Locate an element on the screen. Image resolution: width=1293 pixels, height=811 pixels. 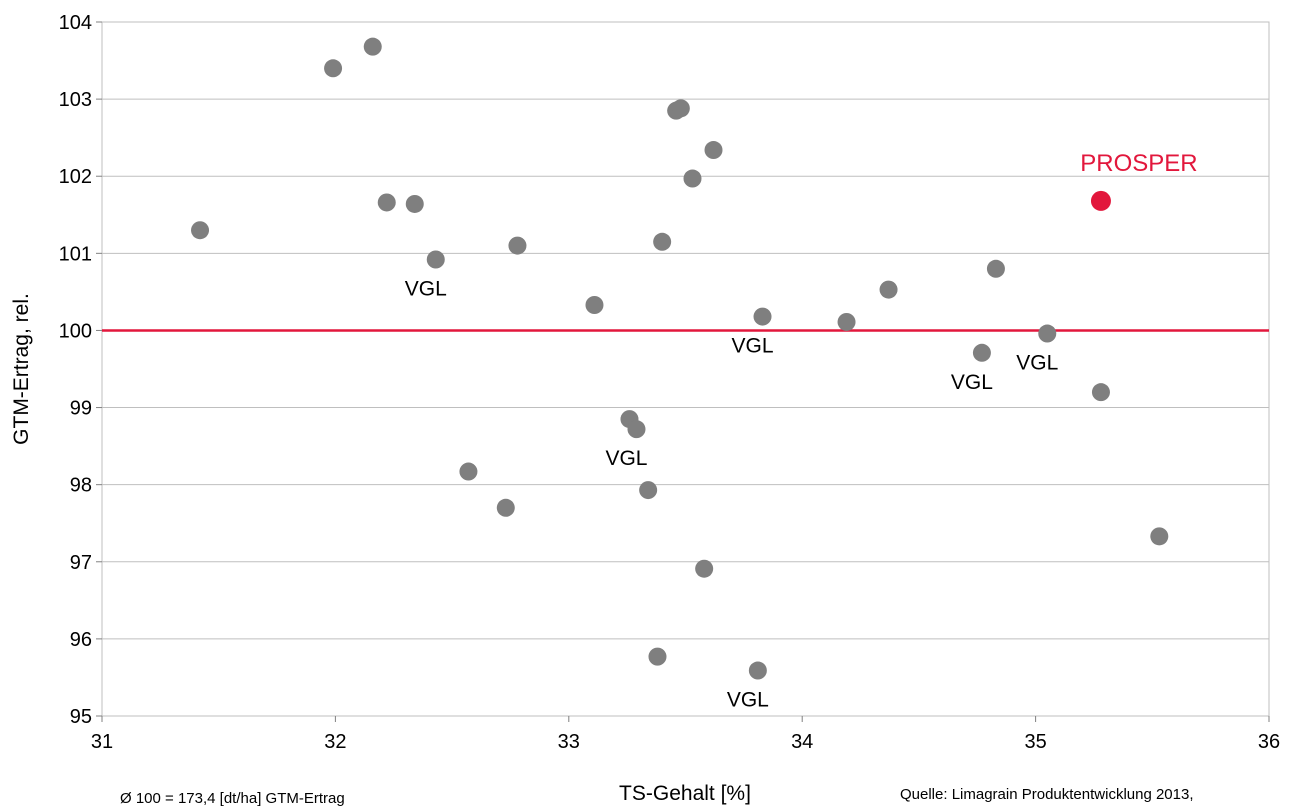
y-tick-label: 99 is located at coordinates (81, 409).